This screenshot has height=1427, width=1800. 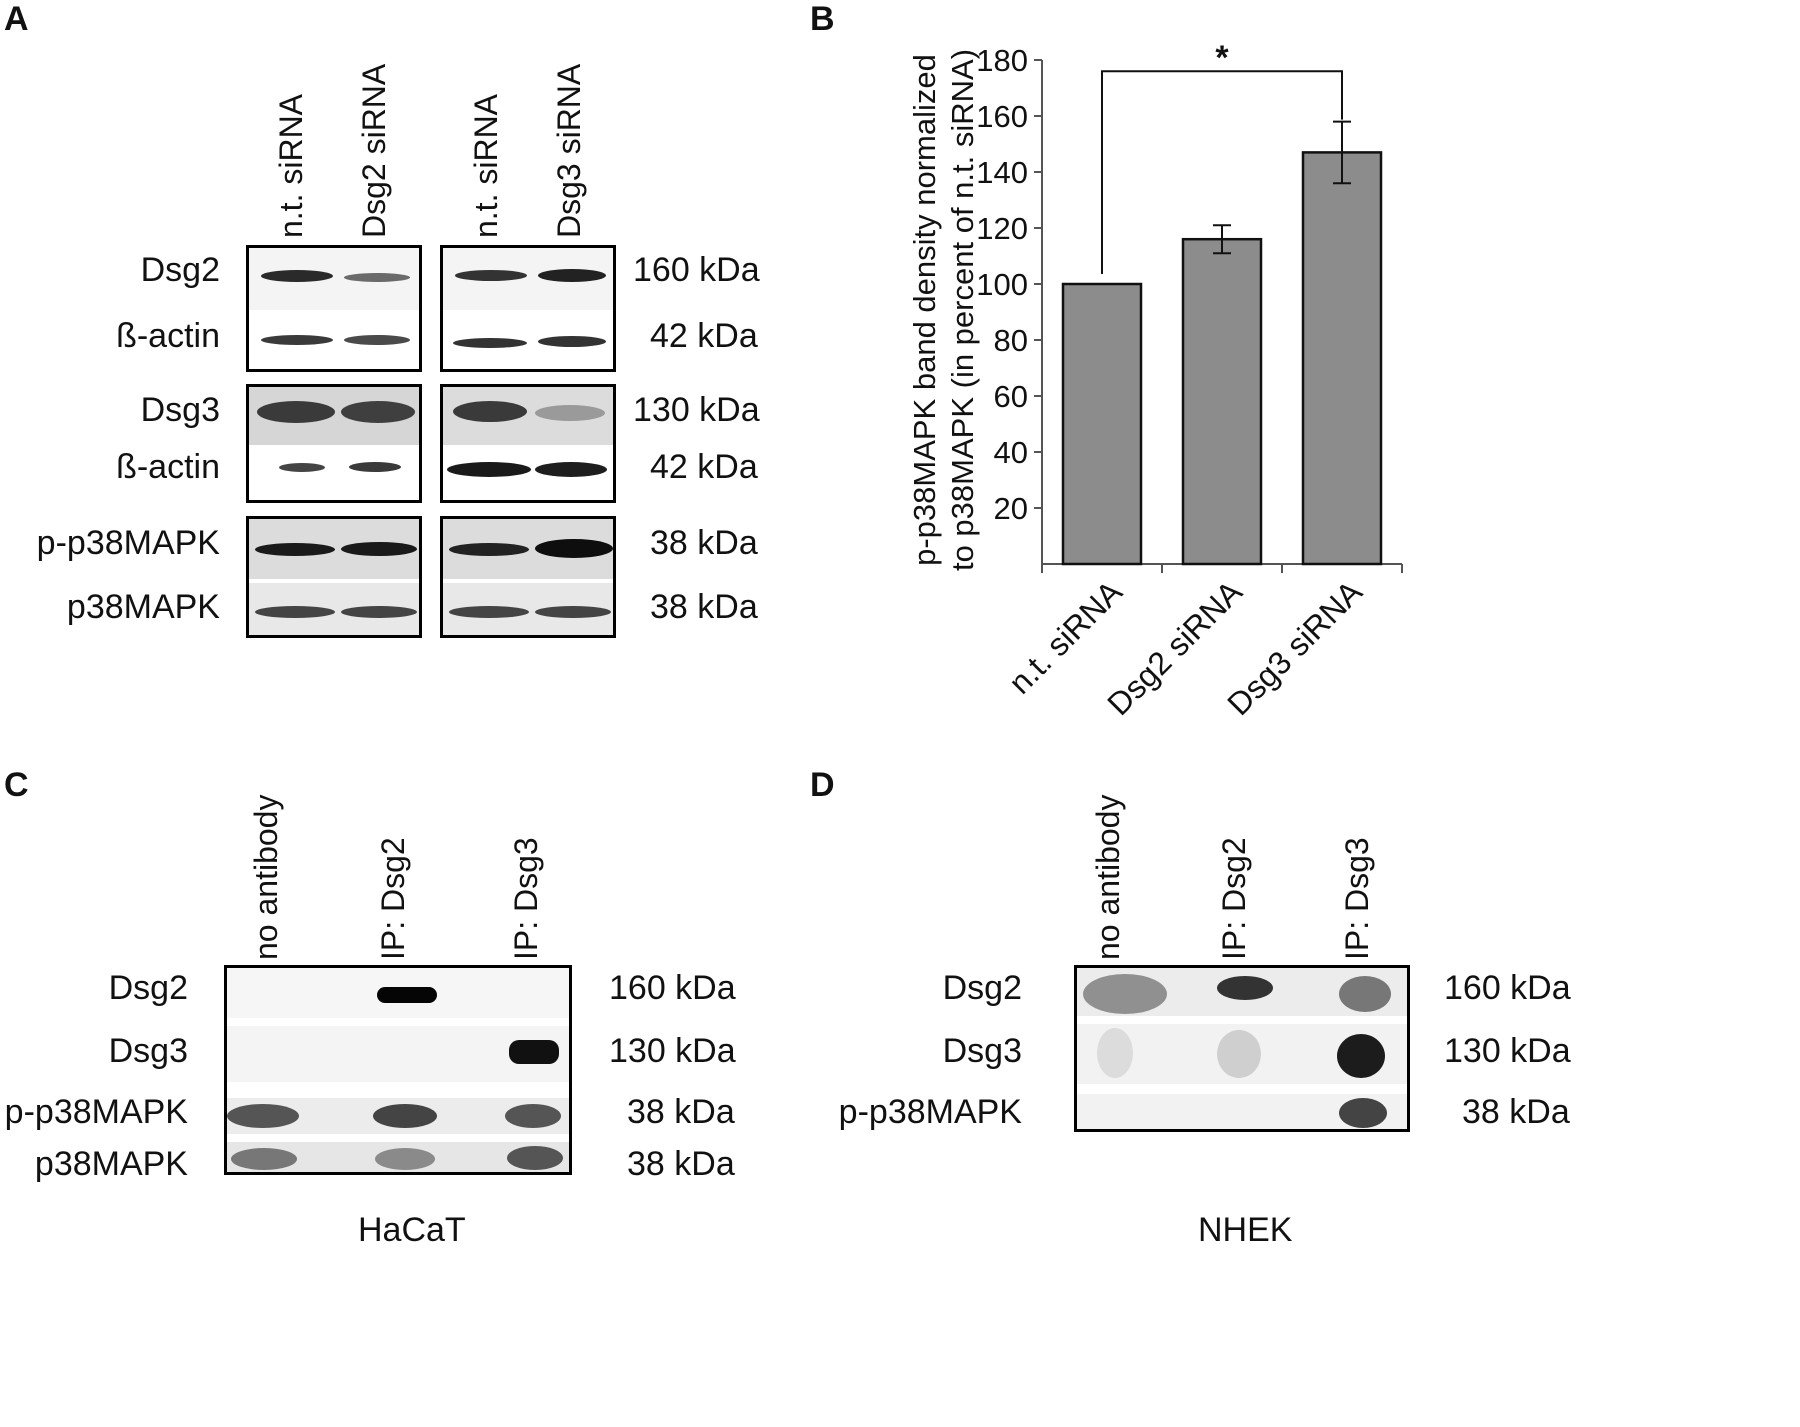 What do you see at coordinates (1011, 340) in the screenshot?
I see `y-tick-label: 80` at bounding box center [1011, 340].